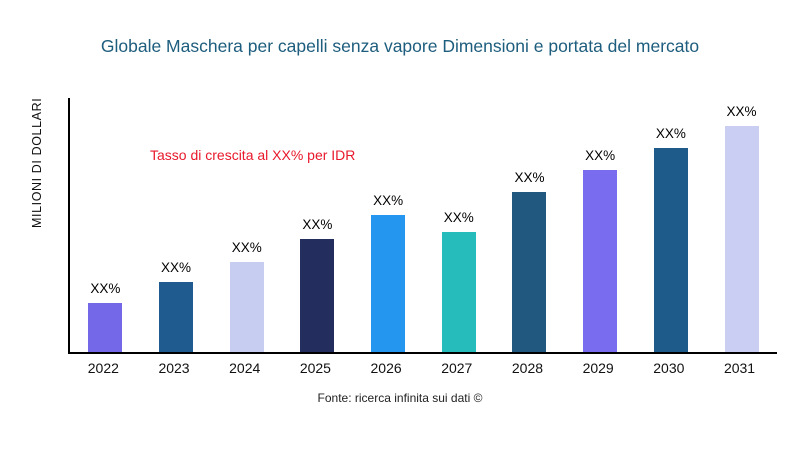 This screenshot has height=450, width=800. Describe the element at coordinates (458, 217) in the screenshot. I see `bar-value-label-2027: XX%` at that location.